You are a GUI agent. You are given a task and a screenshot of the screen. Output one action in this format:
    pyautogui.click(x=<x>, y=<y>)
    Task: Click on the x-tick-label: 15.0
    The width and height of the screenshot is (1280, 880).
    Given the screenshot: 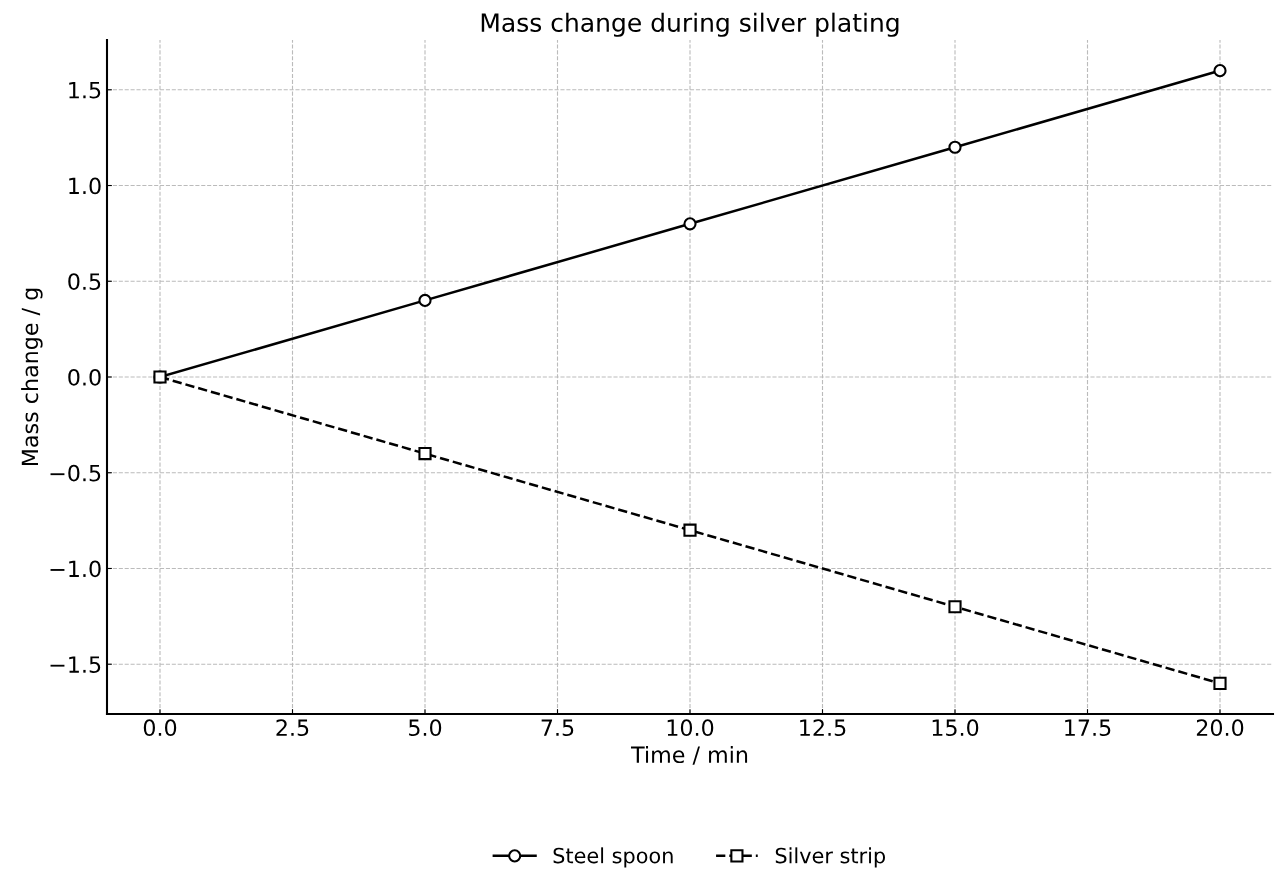 What is the action you would take?
    pyautogui.click(x=955, y=728)
    